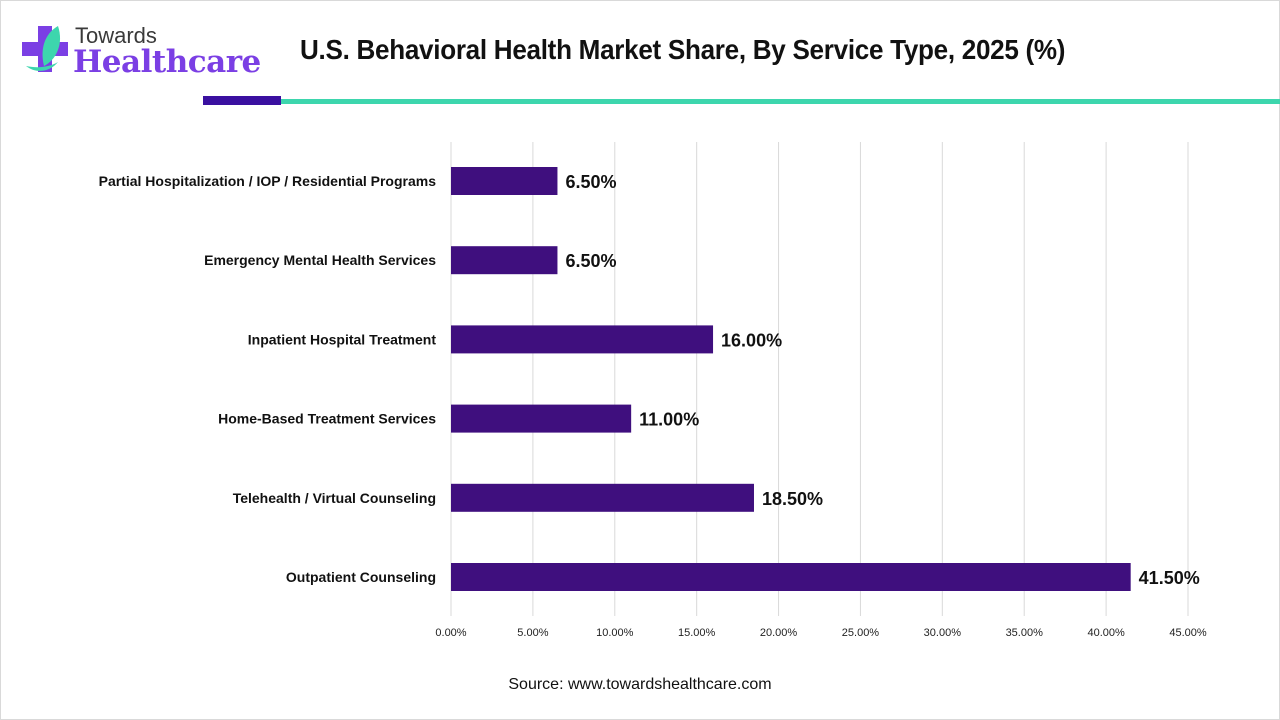 The height and width of the screenshot is (720, 1280). Describe the element at coordinates (45, 49) in the screenshot. I see `medical-cross-leaf-icon` at that location.